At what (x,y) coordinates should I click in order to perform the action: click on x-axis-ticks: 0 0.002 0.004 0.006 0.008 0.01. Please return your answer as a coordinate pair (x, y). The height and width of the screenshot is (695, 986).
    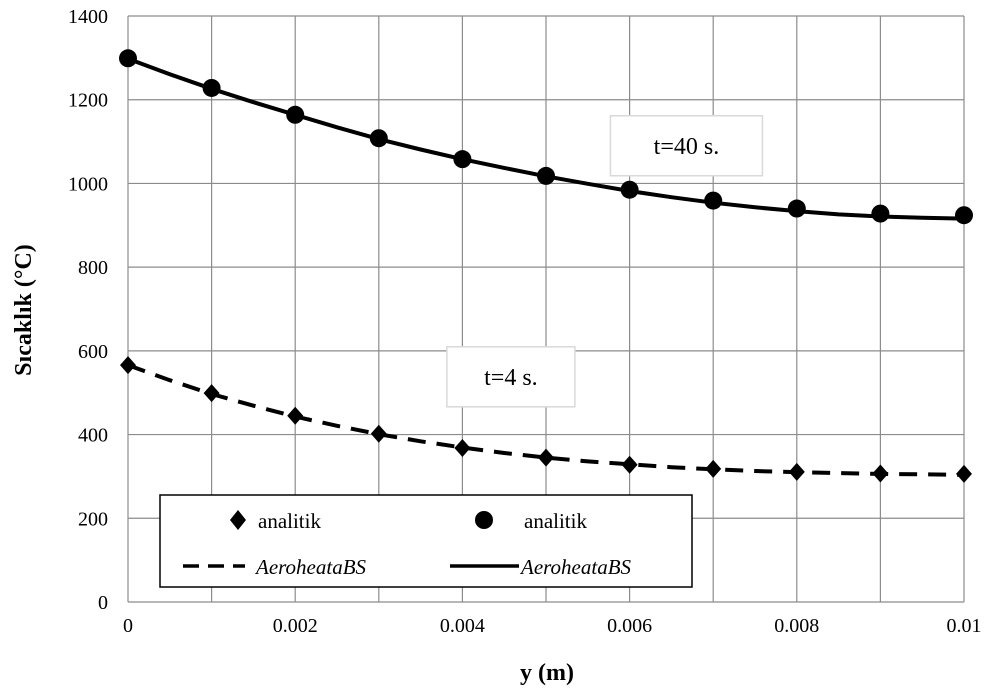
    Looking at the image, I should click on (552, 626).